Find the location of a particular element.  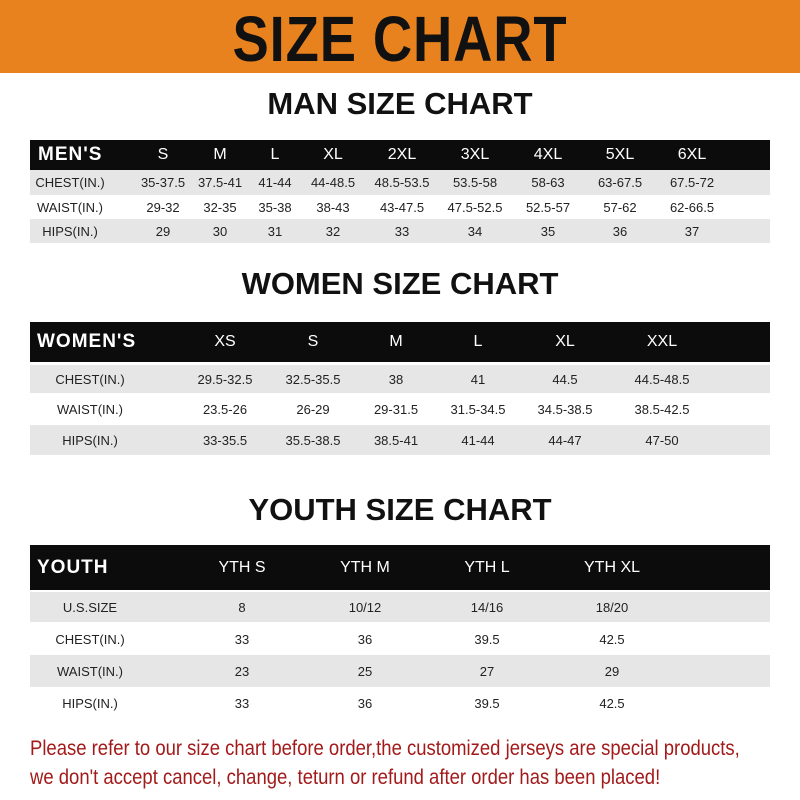

table-row: HIPS(IN.) 29 30 31 32 33 34 35 36 37 is located at coordinates (400, 231).